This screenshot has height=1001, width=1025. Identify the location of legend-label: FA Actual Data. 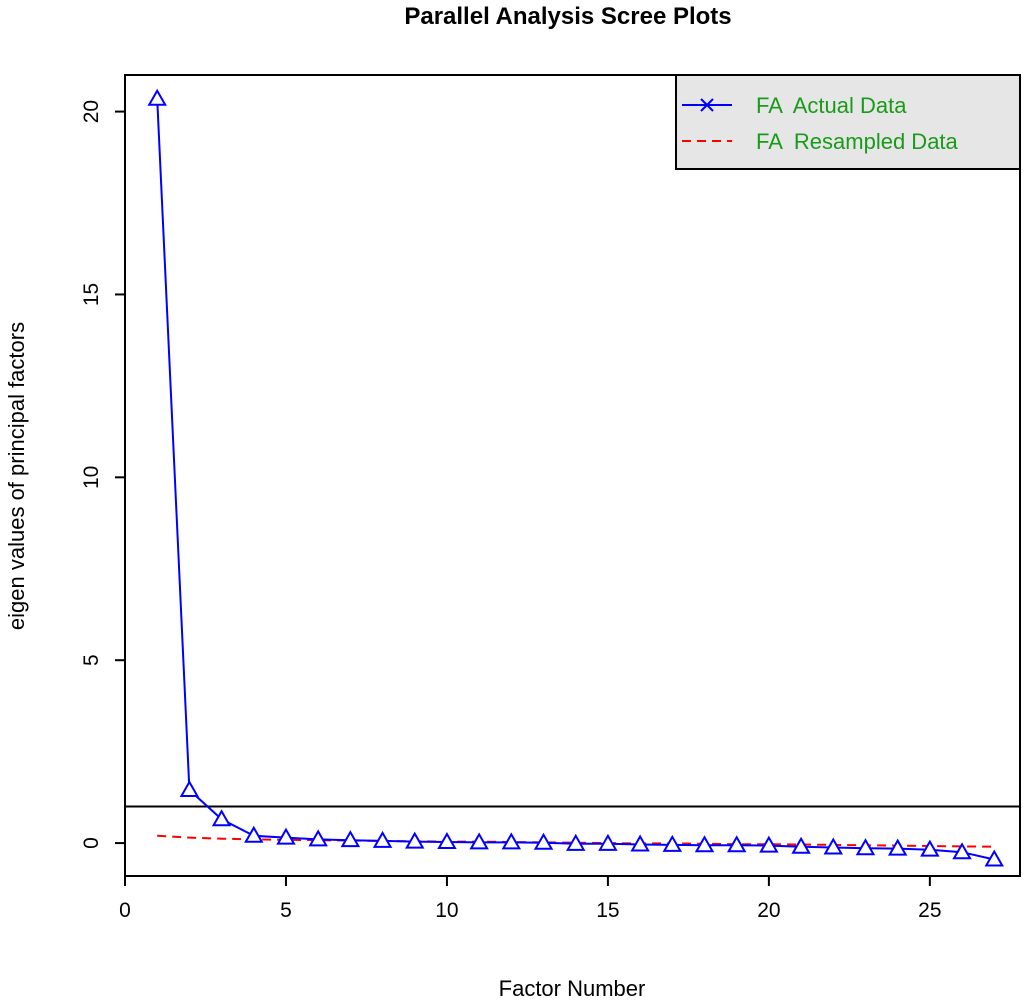
(831, 105).